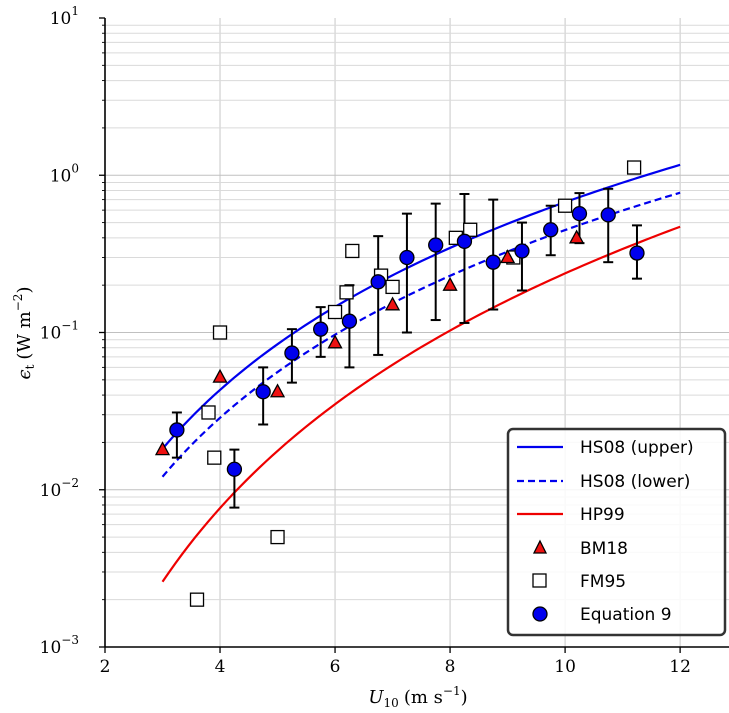 Image resolution: width=729 pixels, height=713 pixels. Describe the element at coordinates (540, 546) in the screenshot. I see `legend-marker-bm18` at that location.